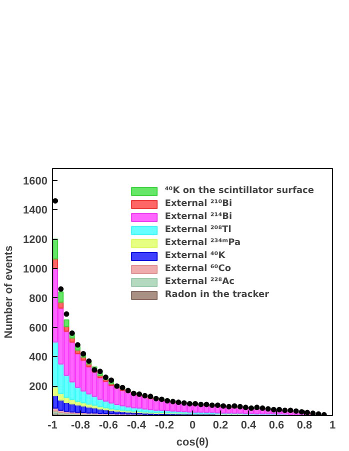  What do you see at coordinates (198, 204) in the screenshot?
I see `legend-label: External ²¹⁰Bi` at bounding box center [198, 204].